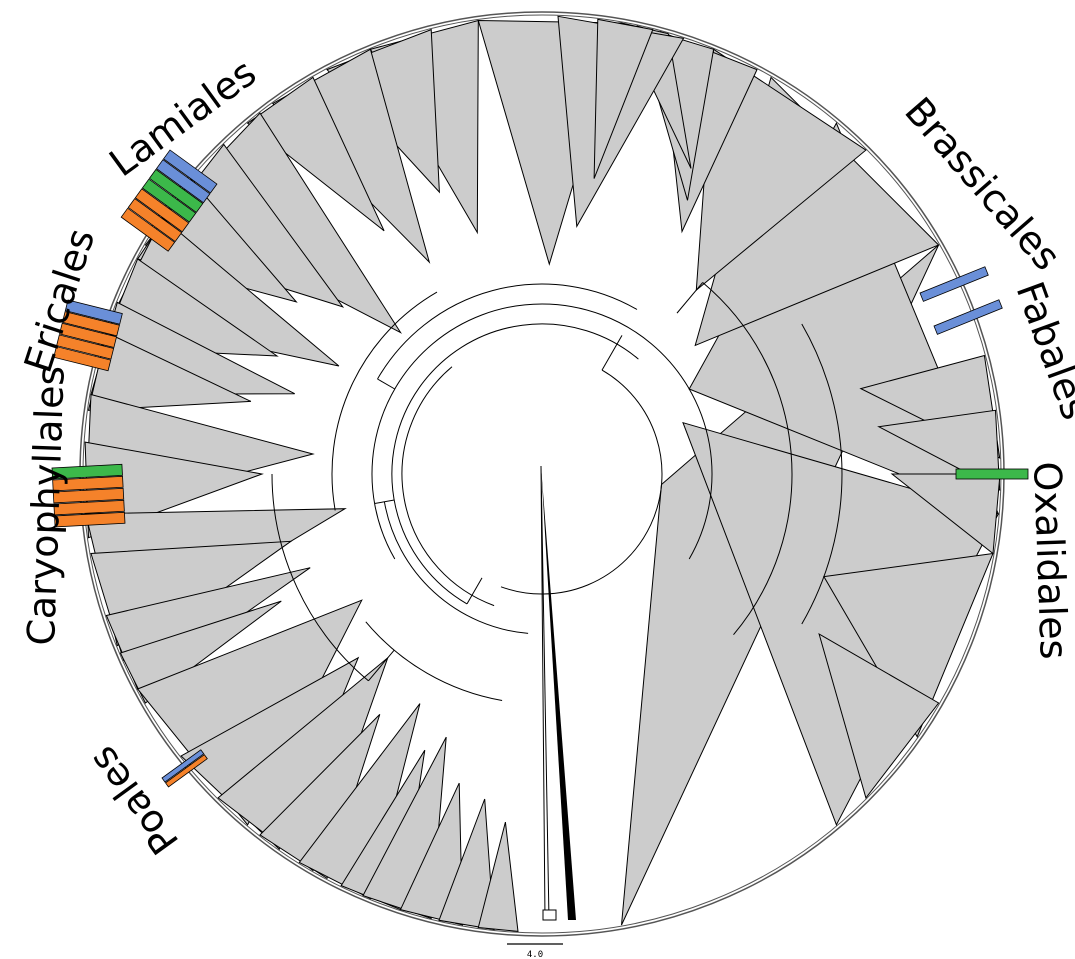  I want to click on root-tip-box, so click(549, 915).